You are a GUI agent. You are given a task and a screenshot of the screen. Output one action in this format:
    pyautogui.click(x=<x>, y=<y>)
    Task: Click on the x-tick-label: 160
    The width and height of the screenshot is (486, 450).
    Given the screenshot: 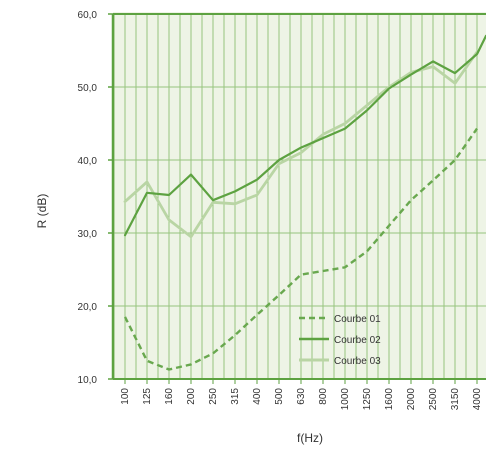 What is the action you would take?
    pyautogui.click(x=169, y=396)
    